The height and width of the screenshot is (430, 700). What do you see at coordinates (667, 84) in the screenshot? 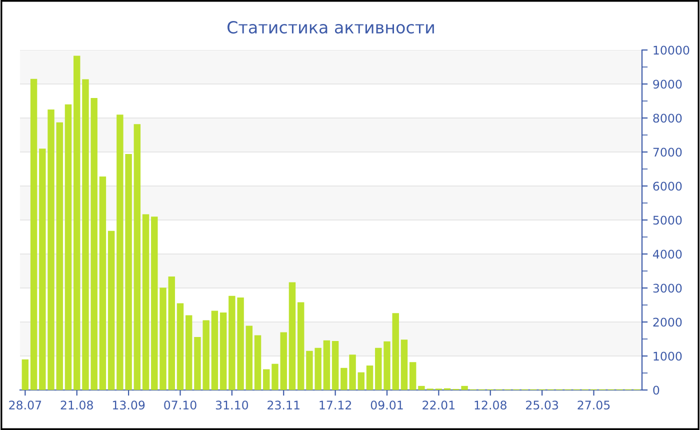
I see `y-tick-label: 9000` at bounding box center [667, 84].